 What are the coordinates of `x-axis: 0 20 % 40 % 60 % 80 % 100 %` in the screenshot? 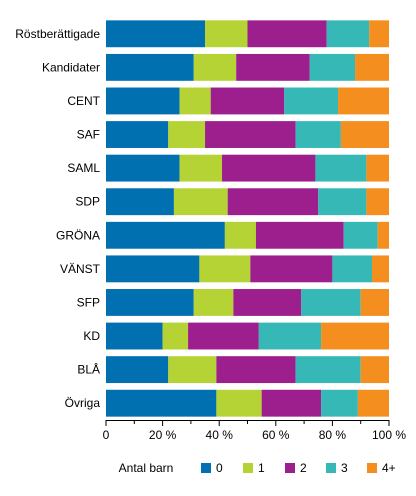 It's located at (254, 431).